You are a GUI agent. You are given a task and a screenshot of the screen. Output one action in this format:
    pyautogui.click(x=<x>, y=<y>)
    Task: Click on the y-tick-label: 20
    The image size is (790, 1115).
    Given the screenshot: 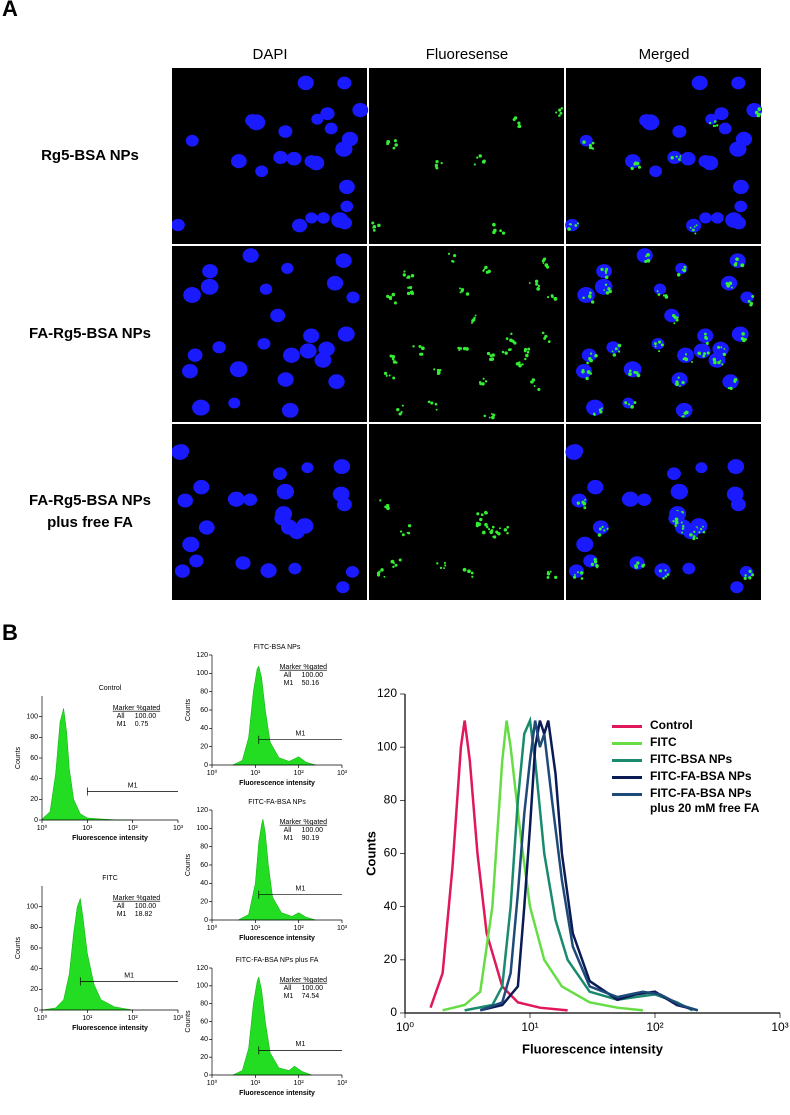 What is the action you would take?
    pyautogui.click(x=204, y=902)
    